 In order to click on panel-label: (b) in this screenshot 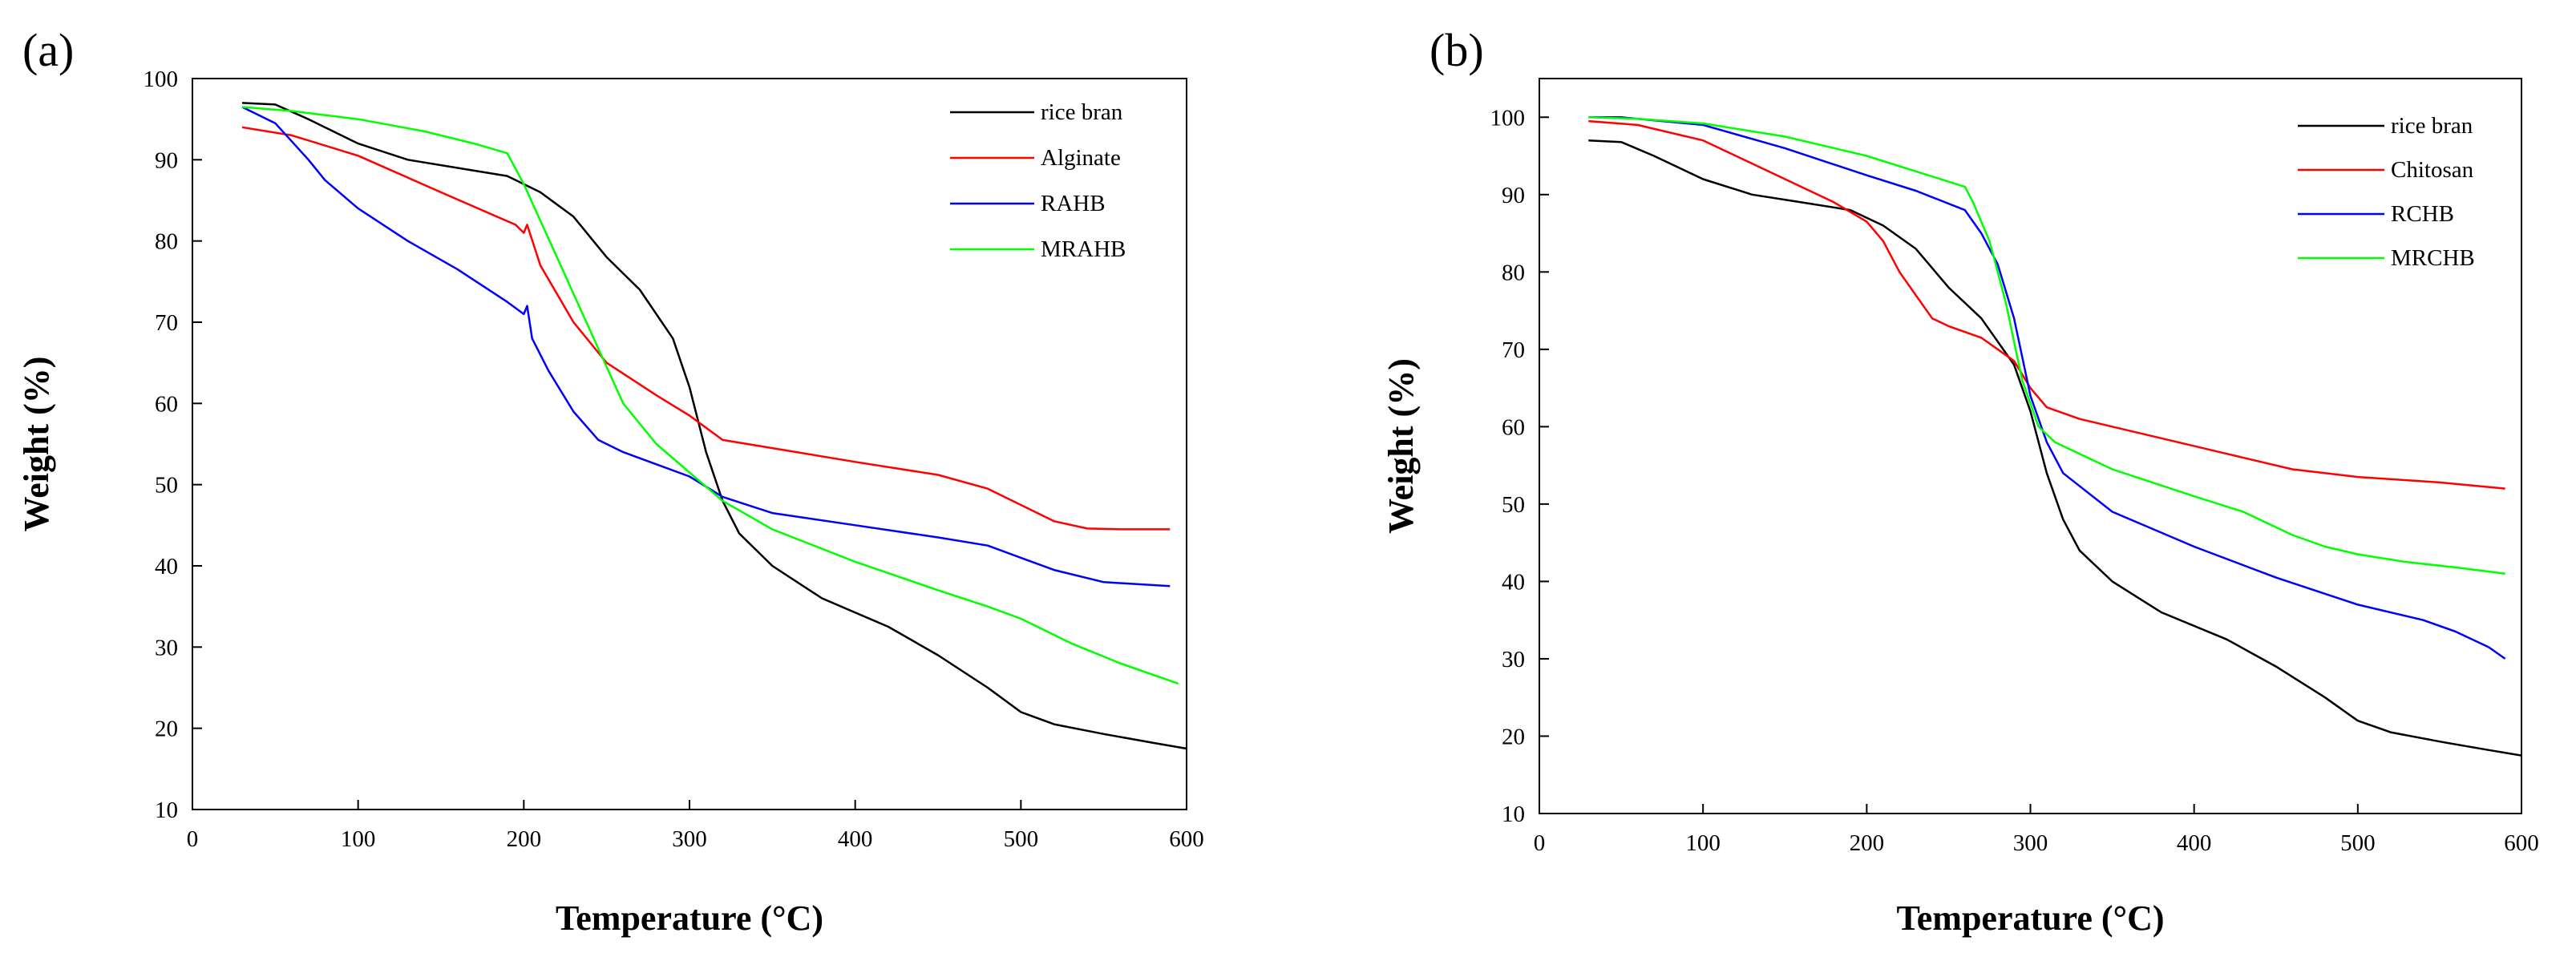, I will do `click(1457, 50)`.